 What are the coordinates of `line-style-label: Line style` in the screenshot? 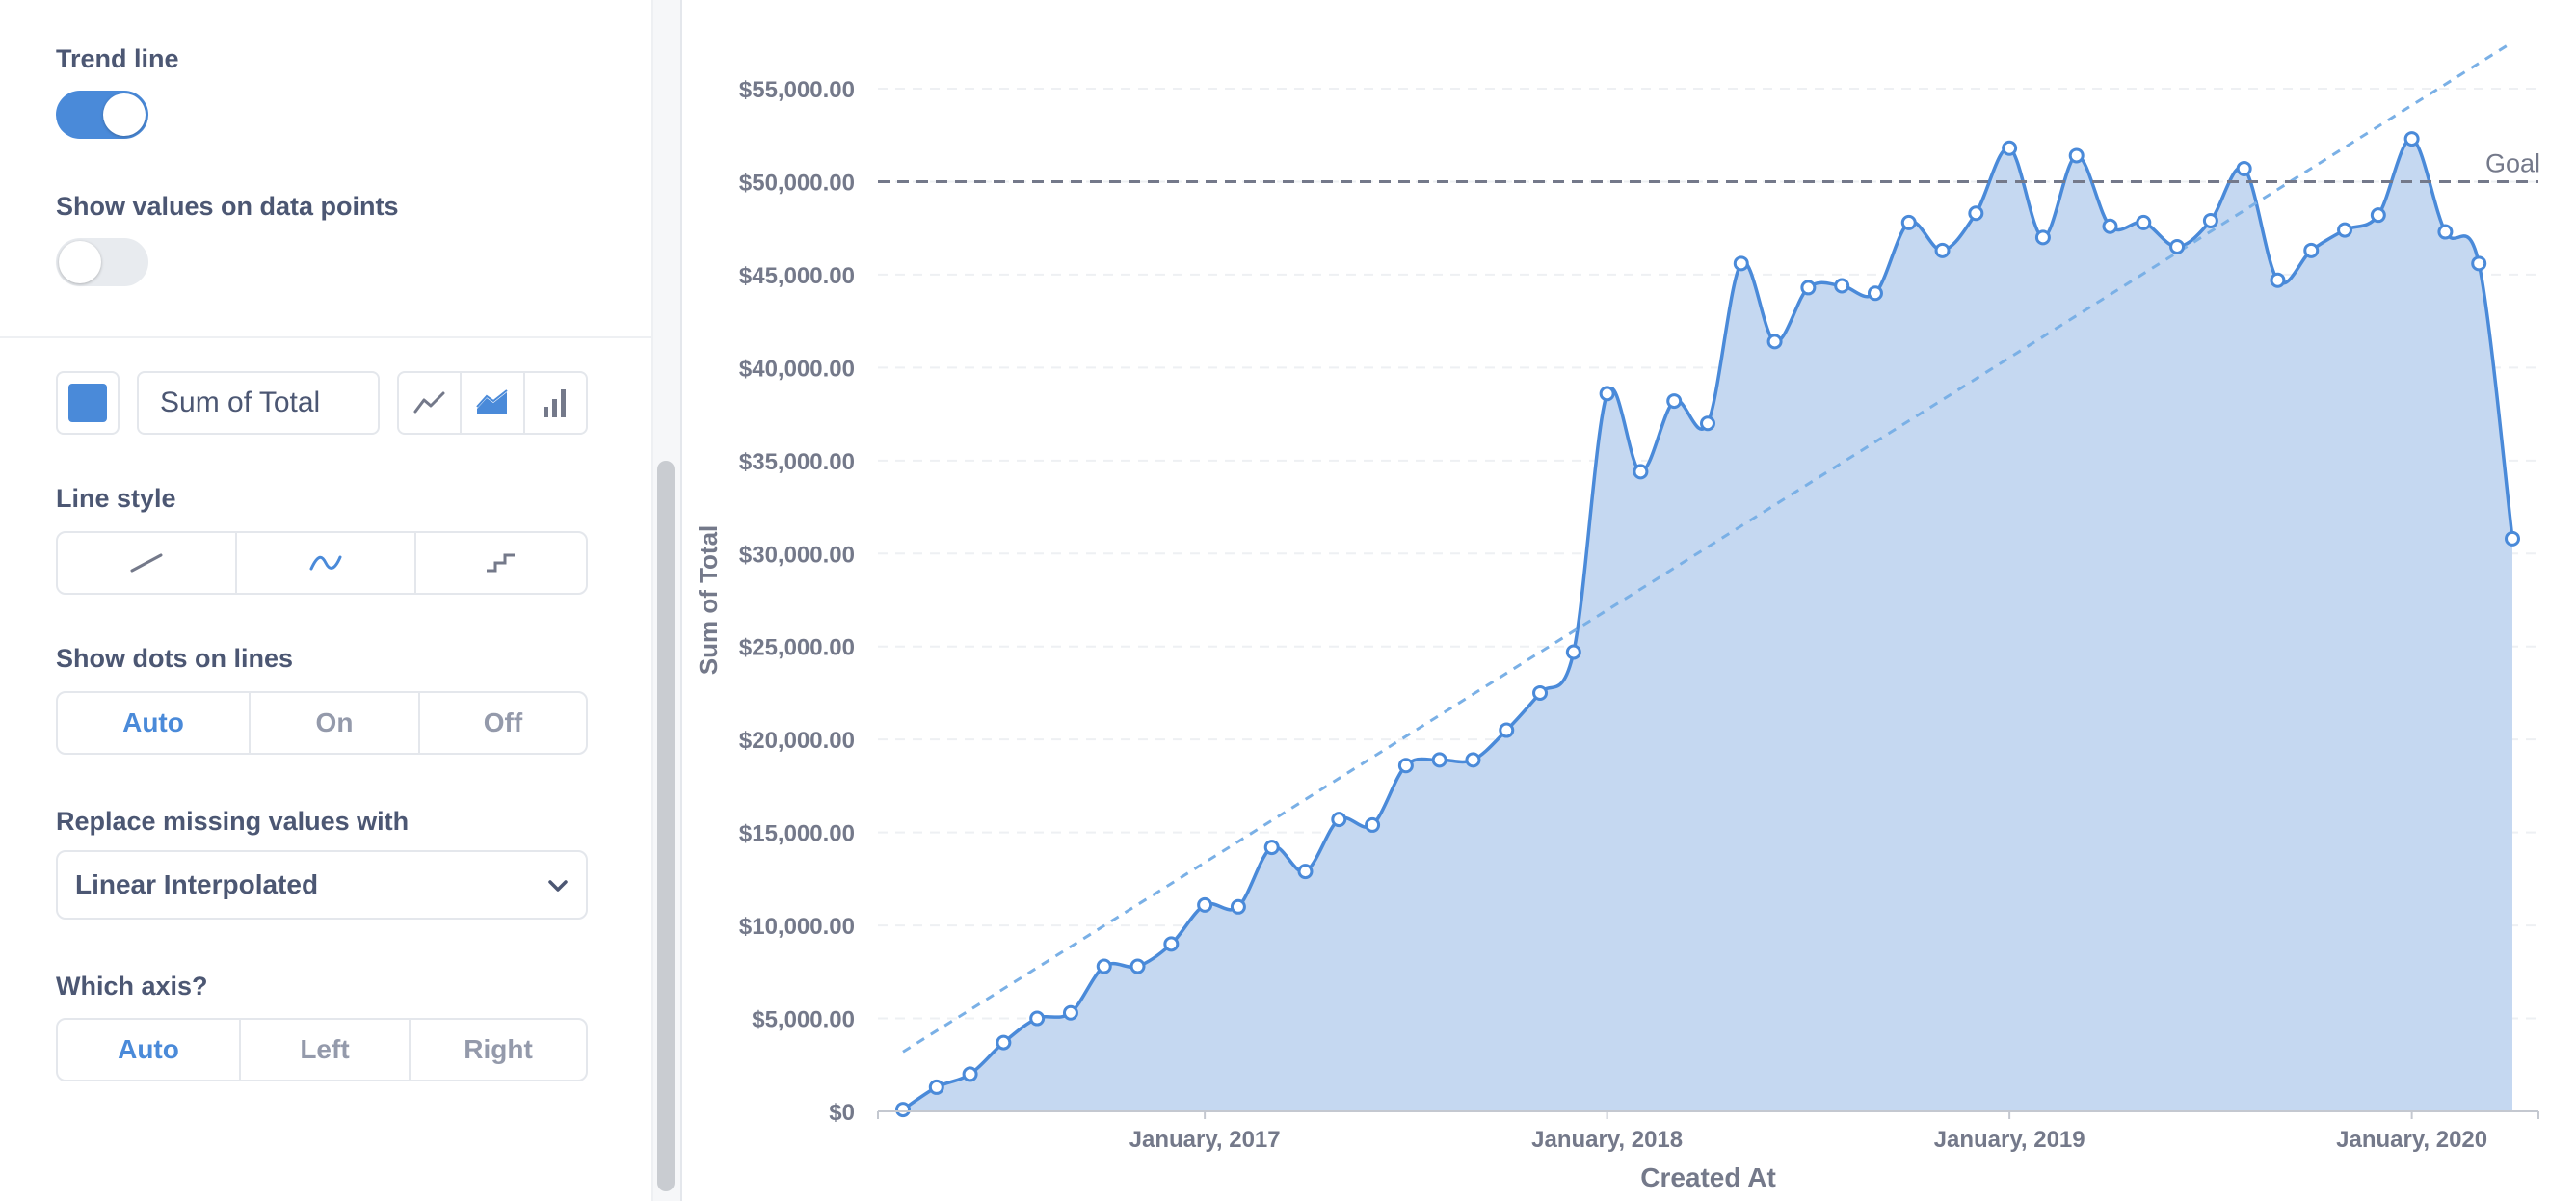 It's located at (116, 498).